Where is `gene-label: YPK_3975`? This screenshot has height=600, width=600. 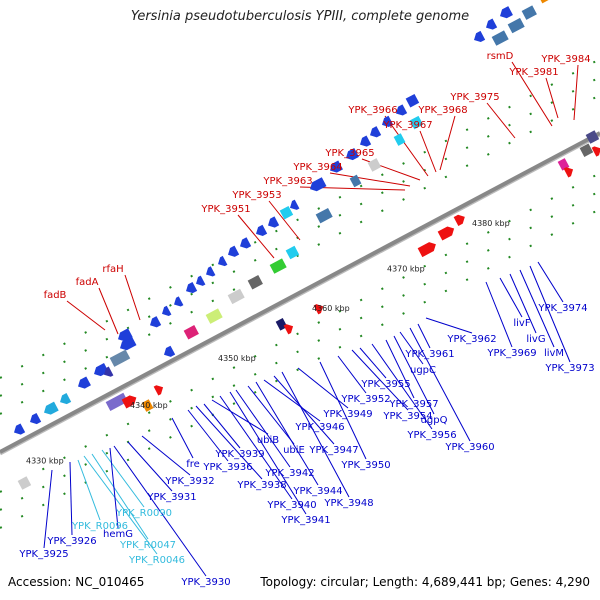
gene-label: YPK_3975 is located at coordinates (474, 97).